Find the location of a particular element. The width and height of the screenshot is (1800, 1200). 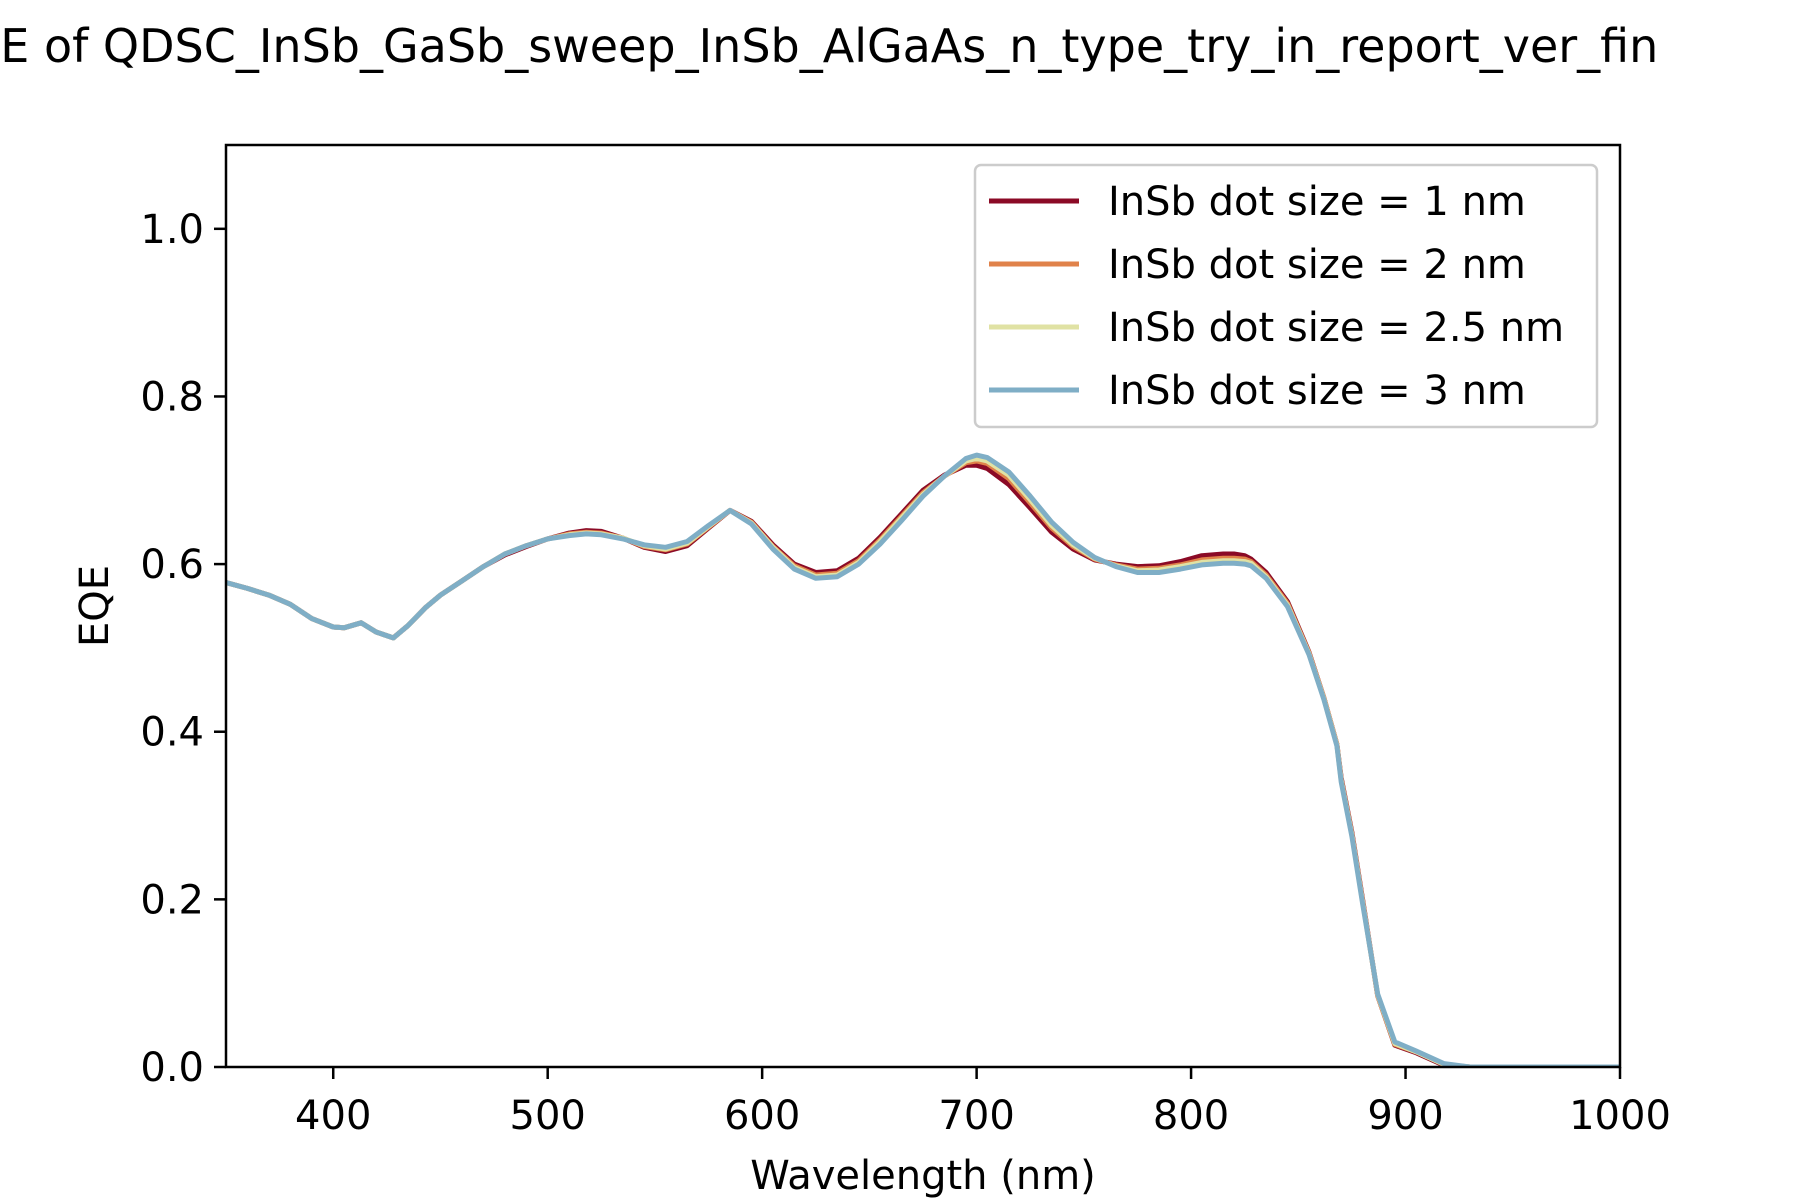

x-tick-label: 500 is located at coordinates (548, 1116).